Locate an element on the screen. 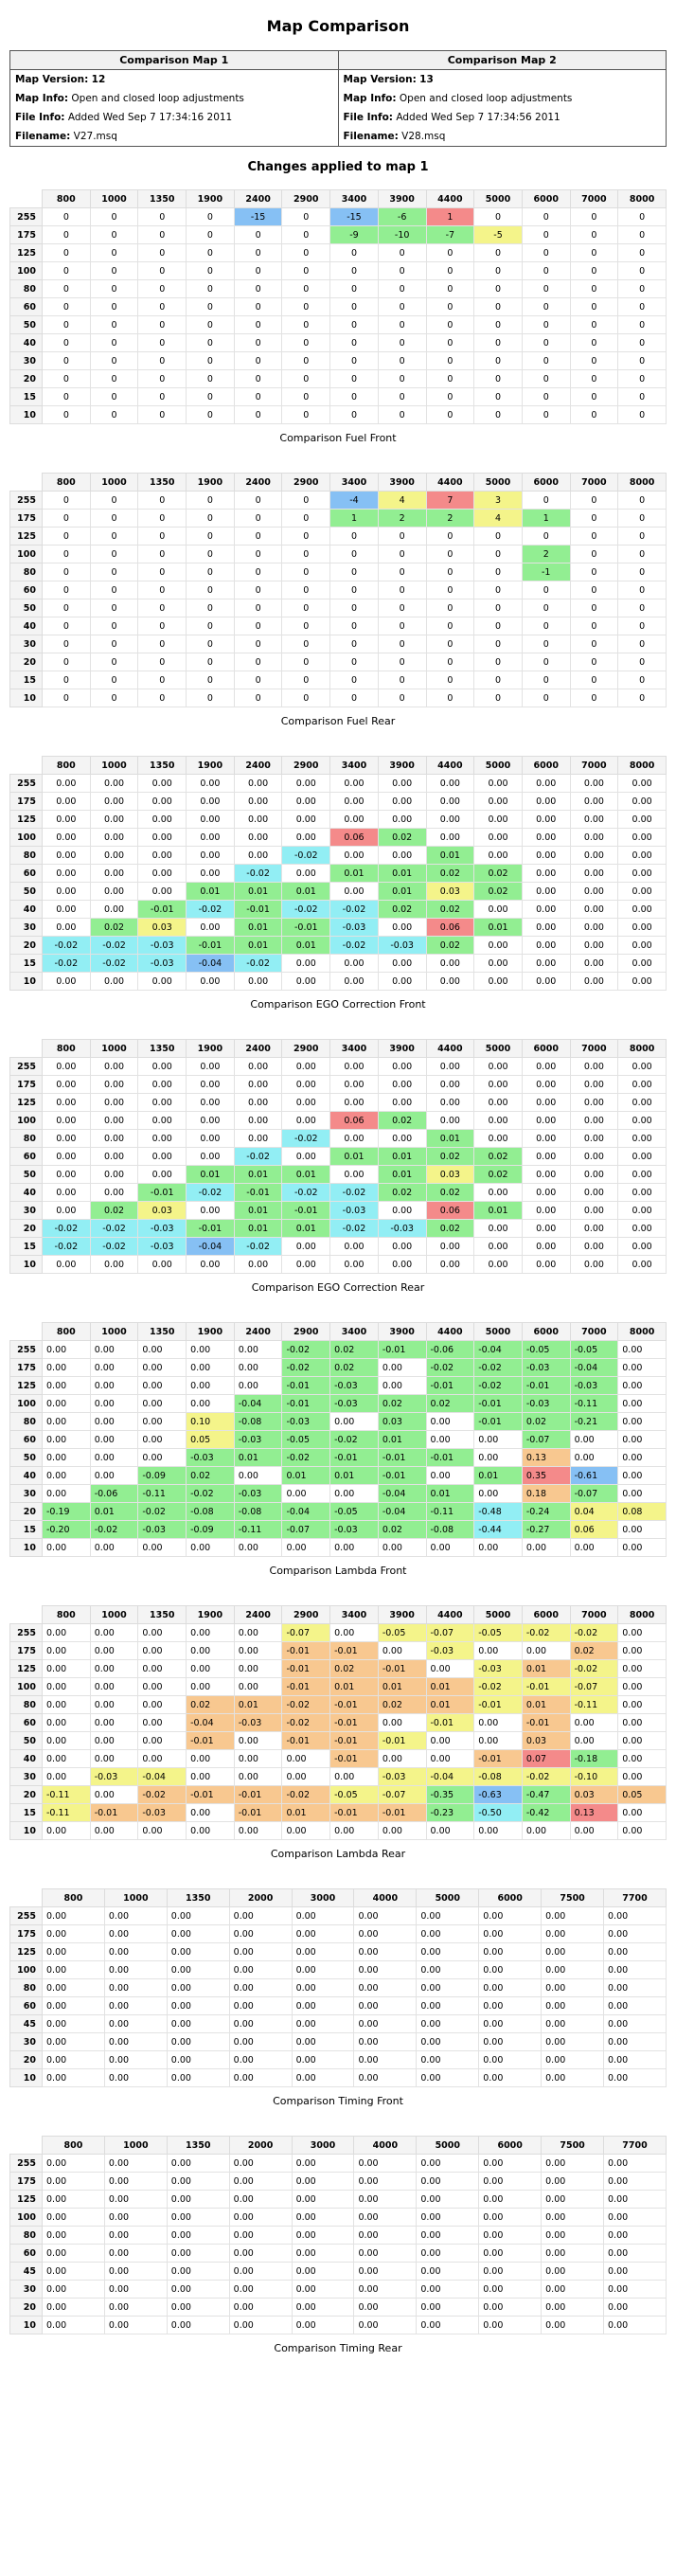 The height and width of the screenshot is (2576, 676). load-row-header: 175 is located at coordinates (26, 518).